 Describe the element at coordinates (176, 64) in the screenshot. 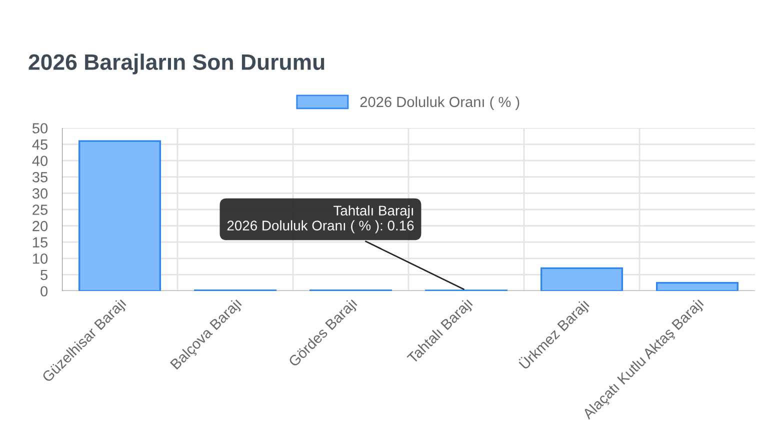

I see `chart-title: 2026 Barajların Son Durumu` at that location.